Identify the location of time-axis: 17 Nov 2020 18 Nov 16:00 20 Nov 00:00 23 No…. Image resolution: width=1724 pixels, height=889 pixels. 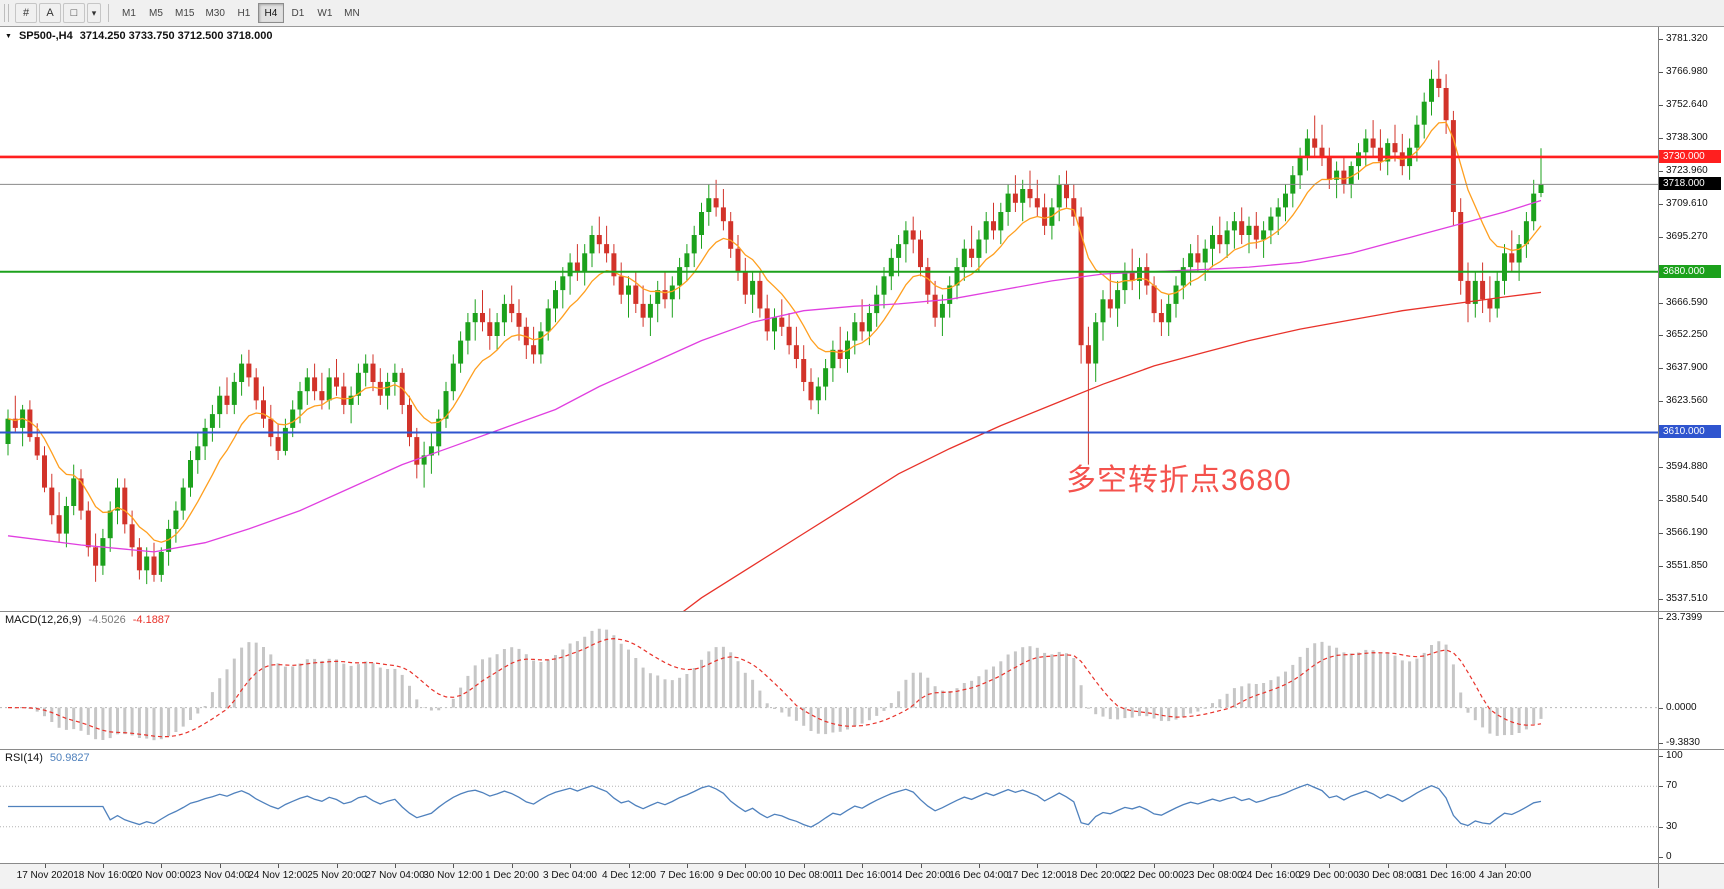
(862, 876).